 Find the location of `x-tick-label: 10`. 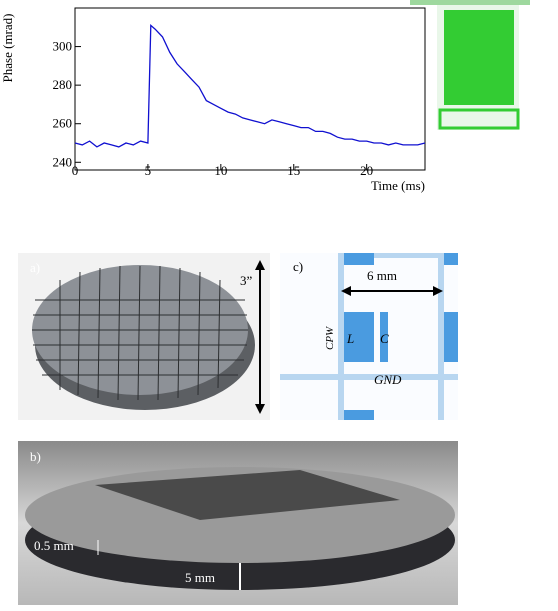

x-tick-label: 10 is located at coordinates (220, 170).